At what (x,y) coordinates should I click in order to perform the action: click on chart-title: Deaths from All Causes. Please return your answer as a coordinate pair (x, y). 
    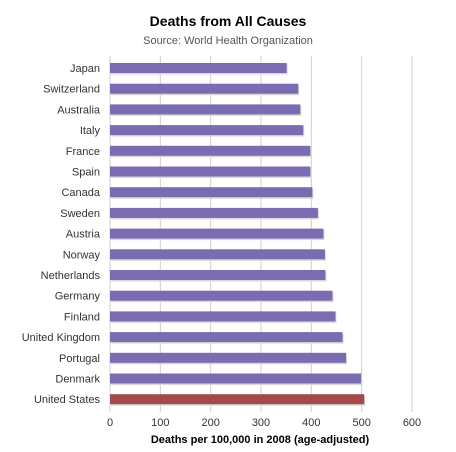
    Looking at the image, I should click on (228, 21).